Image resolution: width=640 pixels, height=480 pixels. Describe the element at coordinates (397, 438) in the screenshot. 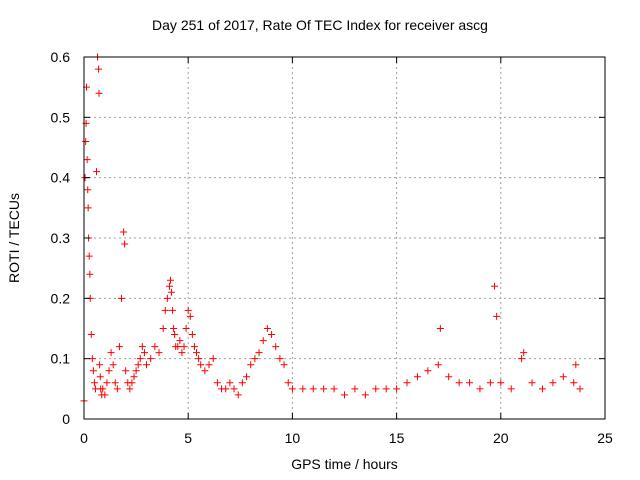

I see `x-tick-label: 15` at that location.